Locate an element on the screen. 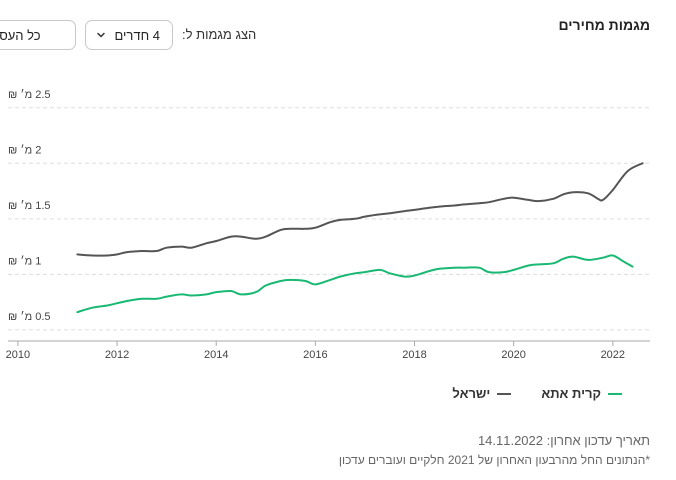  y-tick-label: 0.5 מ׳ ₪ is located at coordinates (29, 316).